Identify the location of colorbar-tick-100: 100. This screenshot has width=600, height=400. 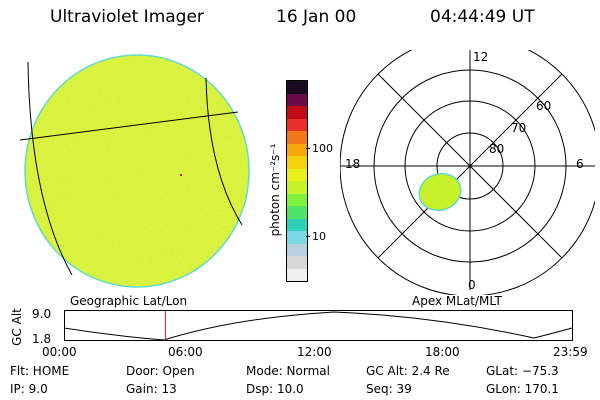
(322, 148).